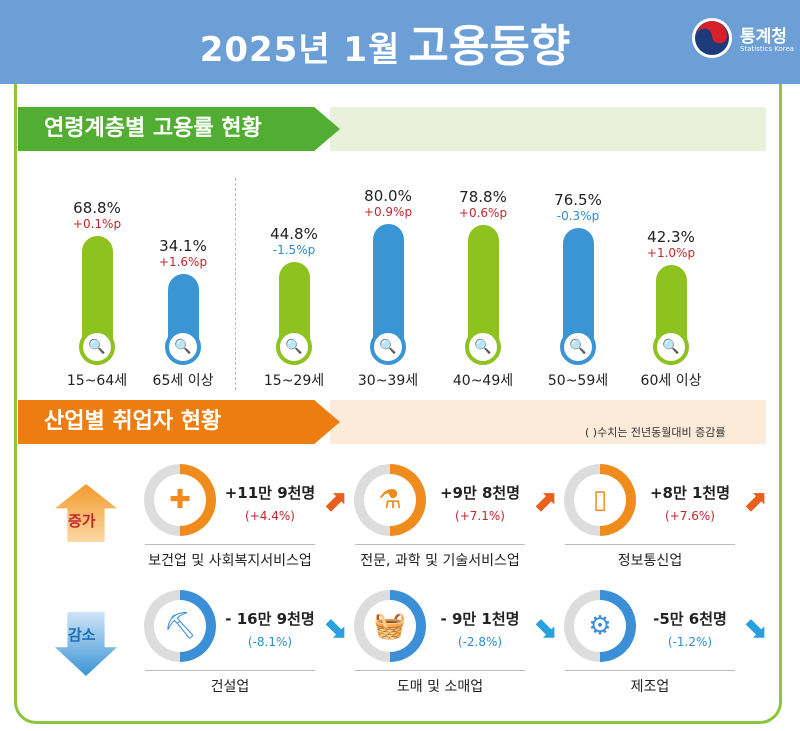 The image size is (800, 731). What do you see at coordinates (650, 687) in the screenshot?
I see `industry-name: 제조업` at bounding box center [650, 687].